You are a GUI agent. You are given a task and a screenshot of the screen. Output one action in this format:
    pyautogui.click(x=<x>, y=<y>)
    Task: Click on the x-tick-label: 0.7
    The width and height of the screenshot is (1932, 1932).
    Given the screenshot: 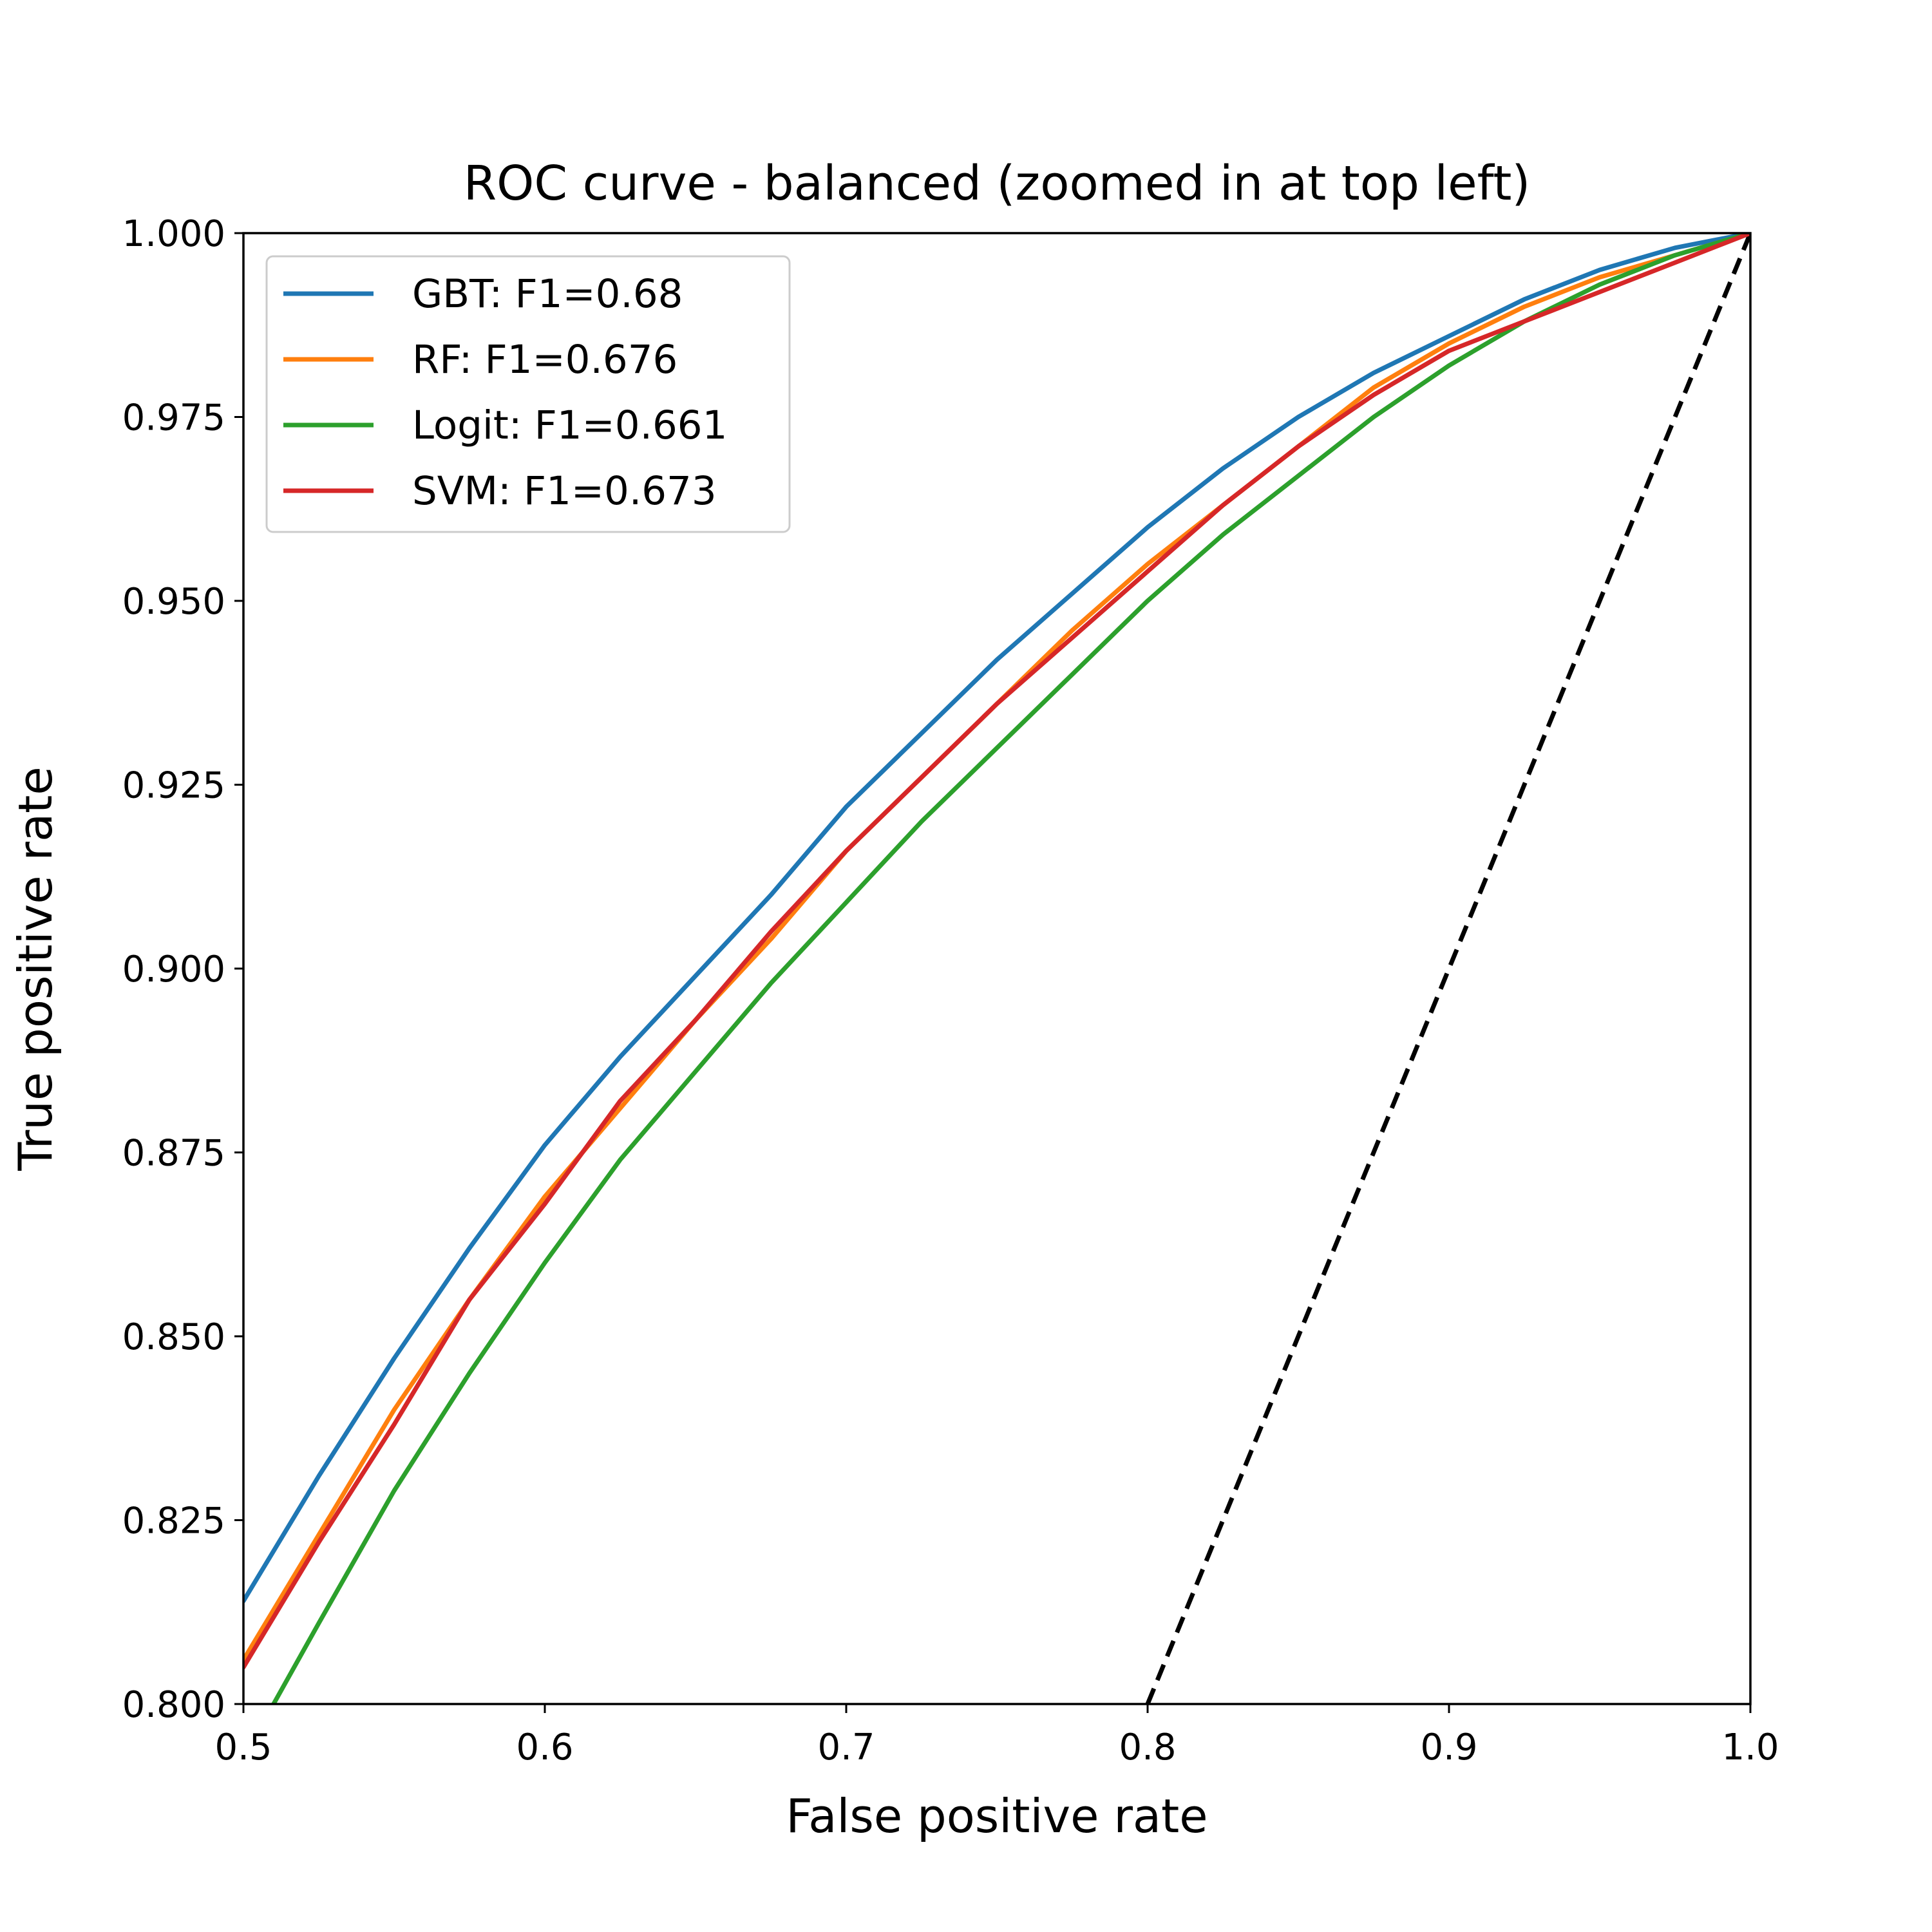 What is the action you would take?
    pyautogui.click(x=846, y=1748)
    